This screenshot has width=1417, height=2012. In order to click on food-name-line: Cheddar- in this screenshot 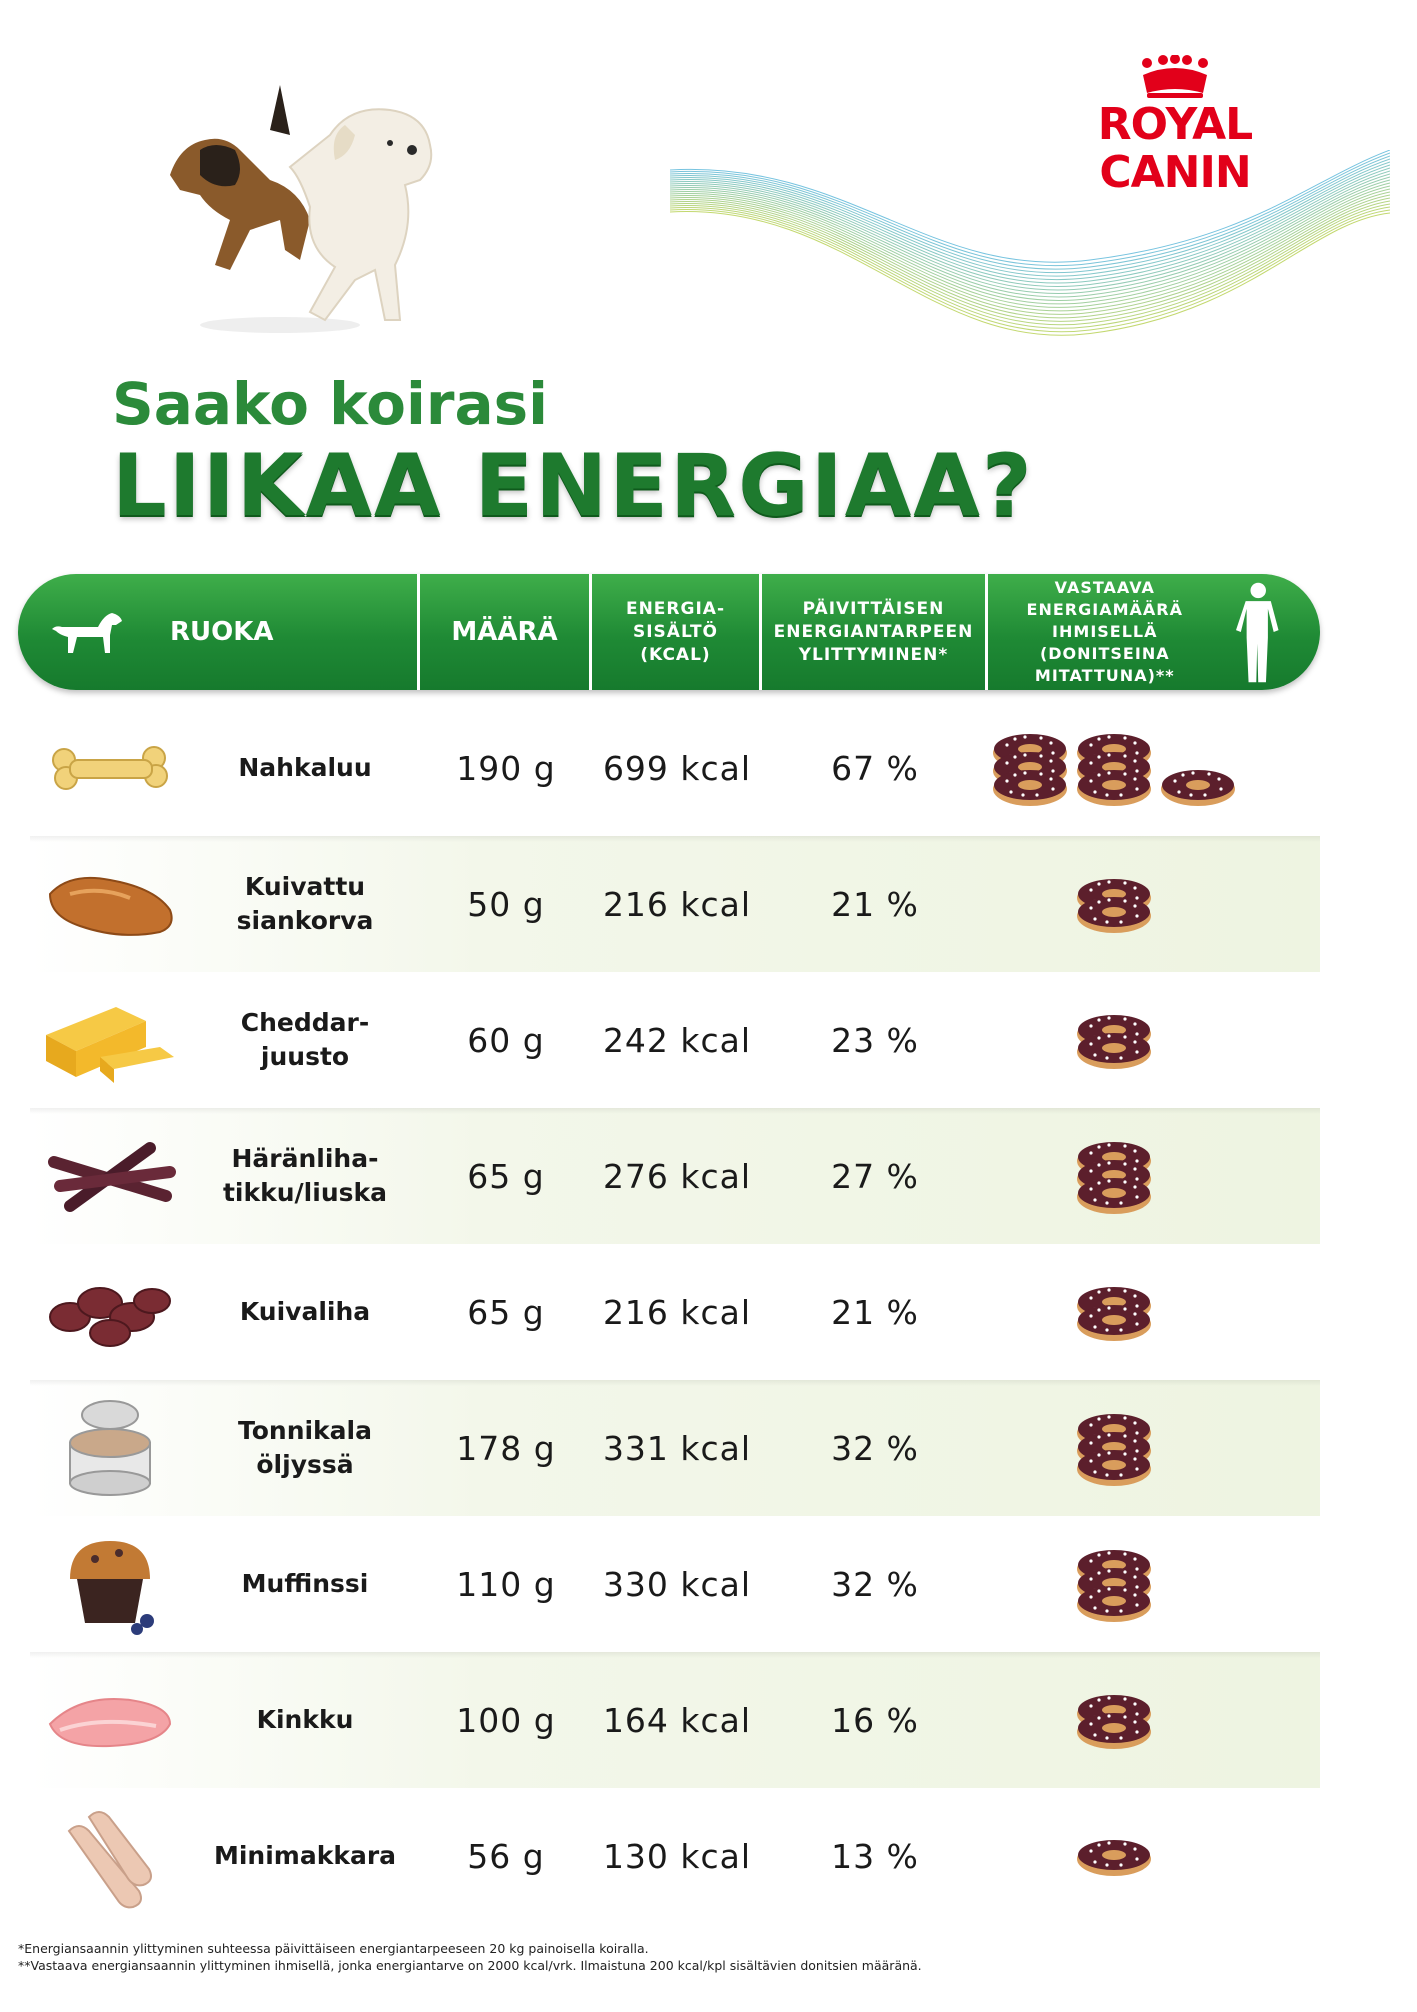, I will do `click(305, 1022)`.